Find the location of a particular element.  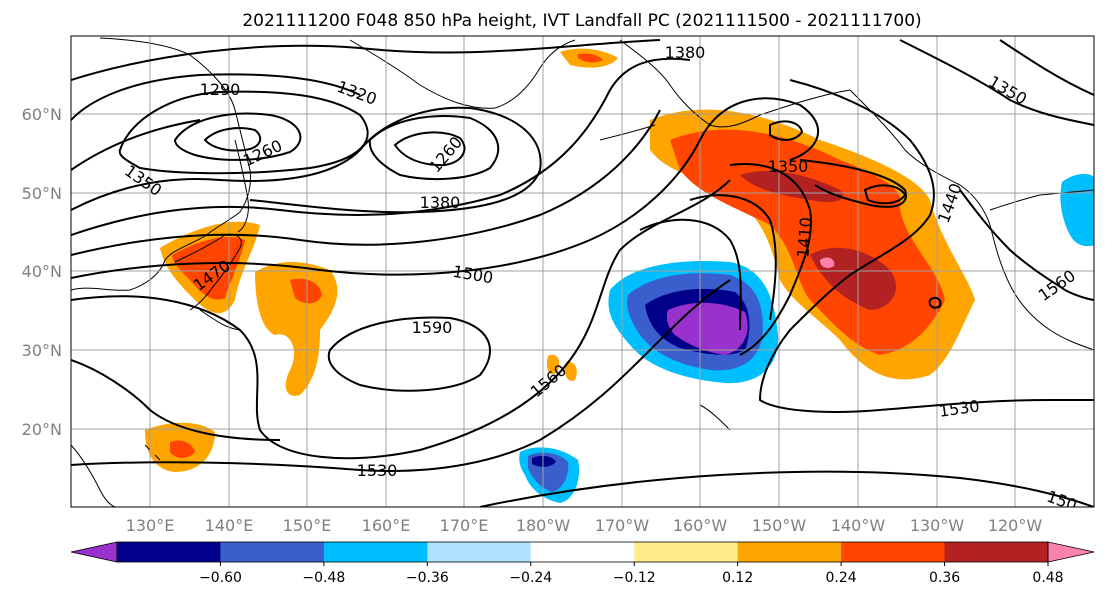

lat-tick-label: 40°N is located at coordinates (42, 271).